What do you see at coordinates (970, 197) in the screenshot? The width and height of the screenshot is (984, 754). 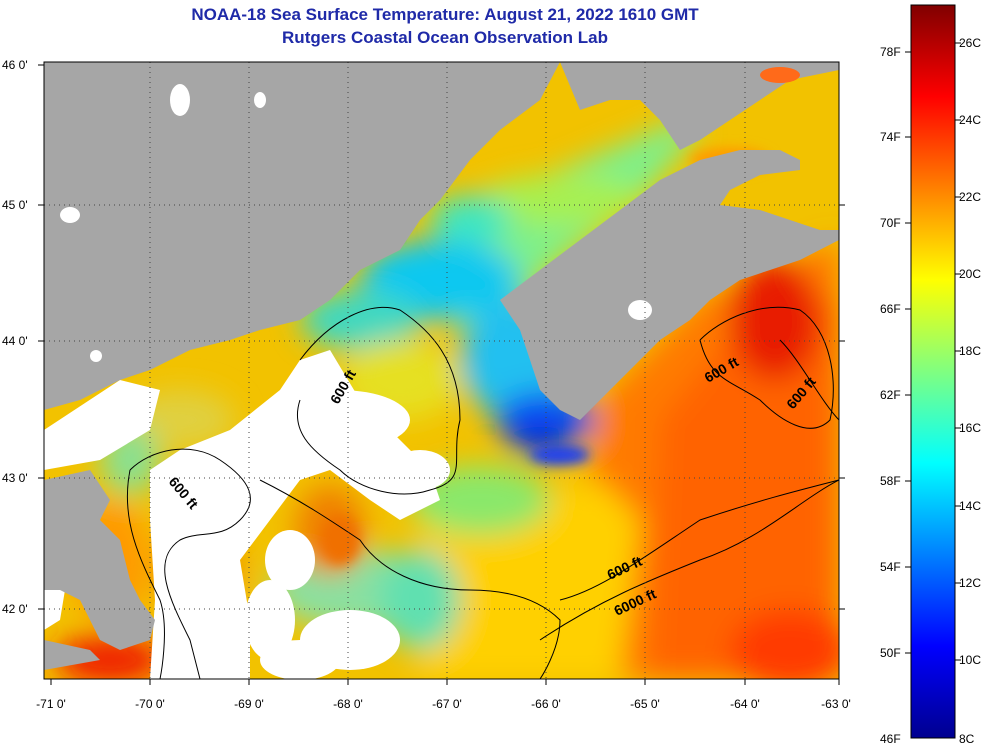 I see `colorbar-c-label: 22C` at bounding box center [970, 197].